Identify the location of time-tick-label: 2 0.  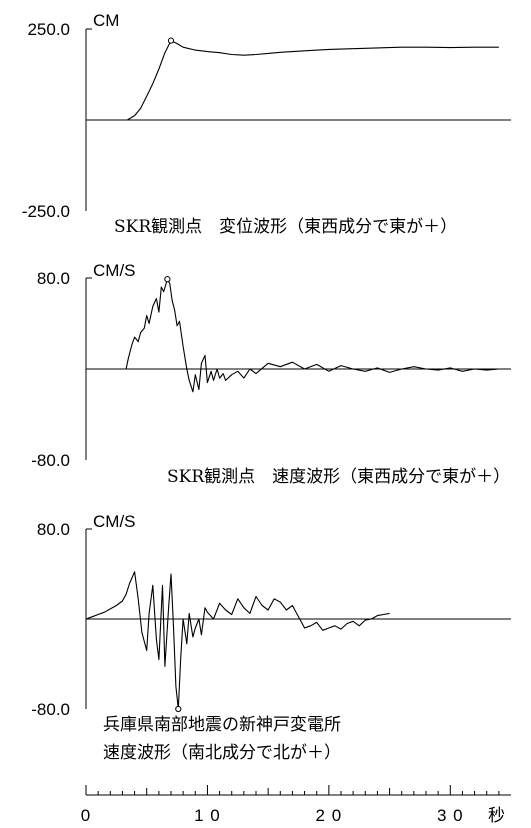
(329, 815).